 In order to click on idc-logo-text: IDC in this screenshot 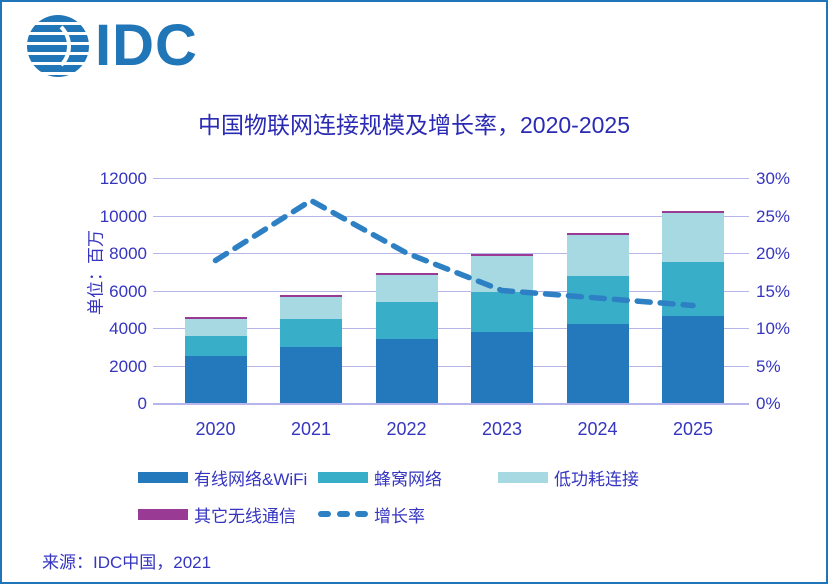, I will do `click(146, 45)`.